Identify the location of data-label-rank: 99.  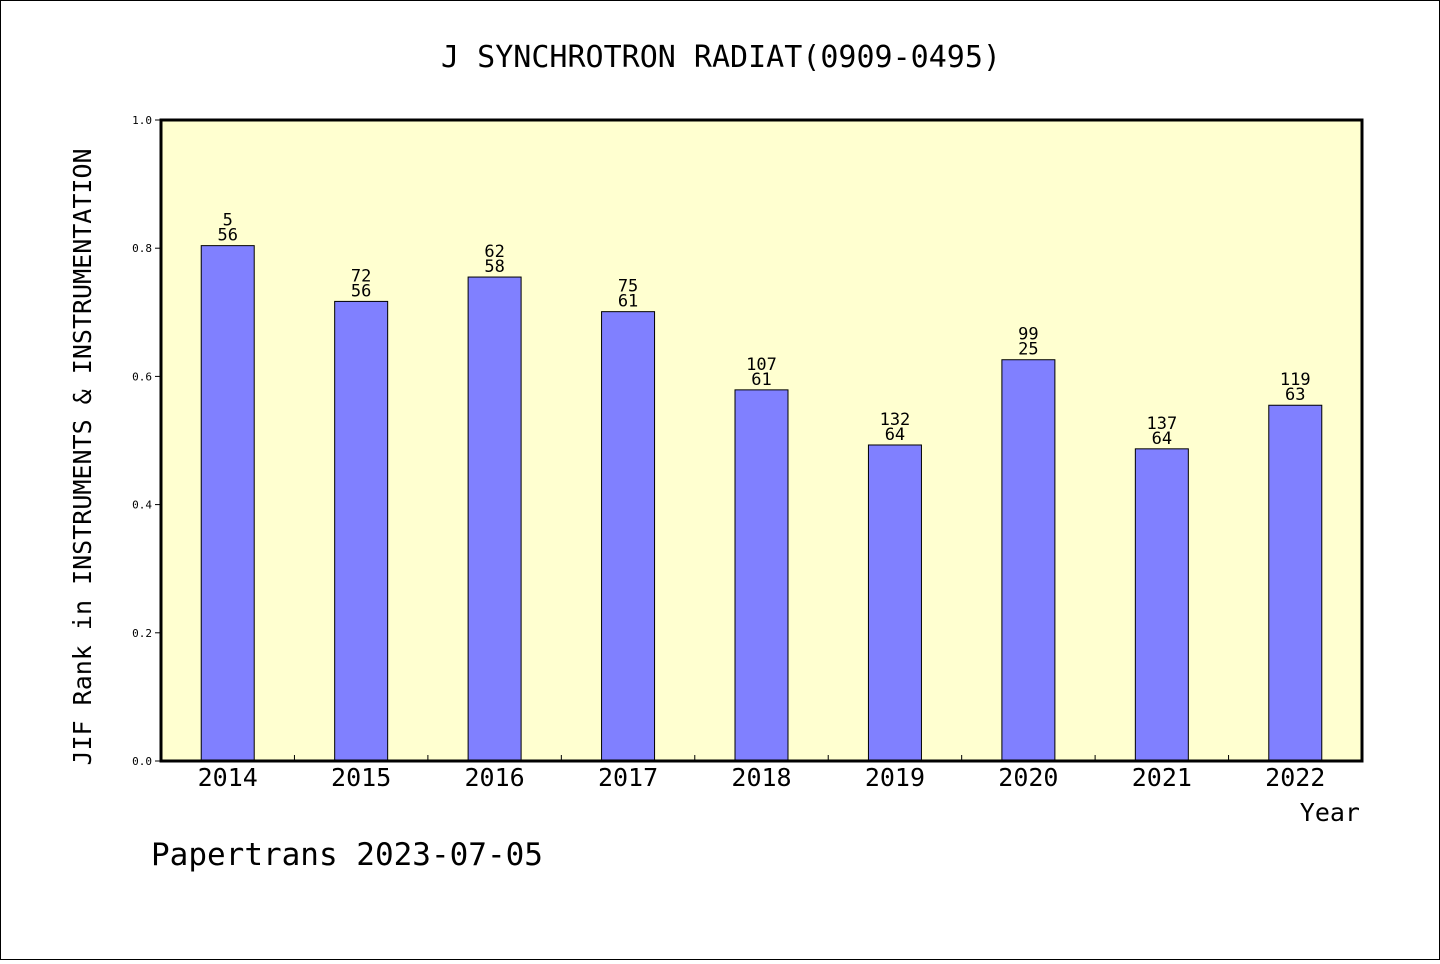
(1028, 335).